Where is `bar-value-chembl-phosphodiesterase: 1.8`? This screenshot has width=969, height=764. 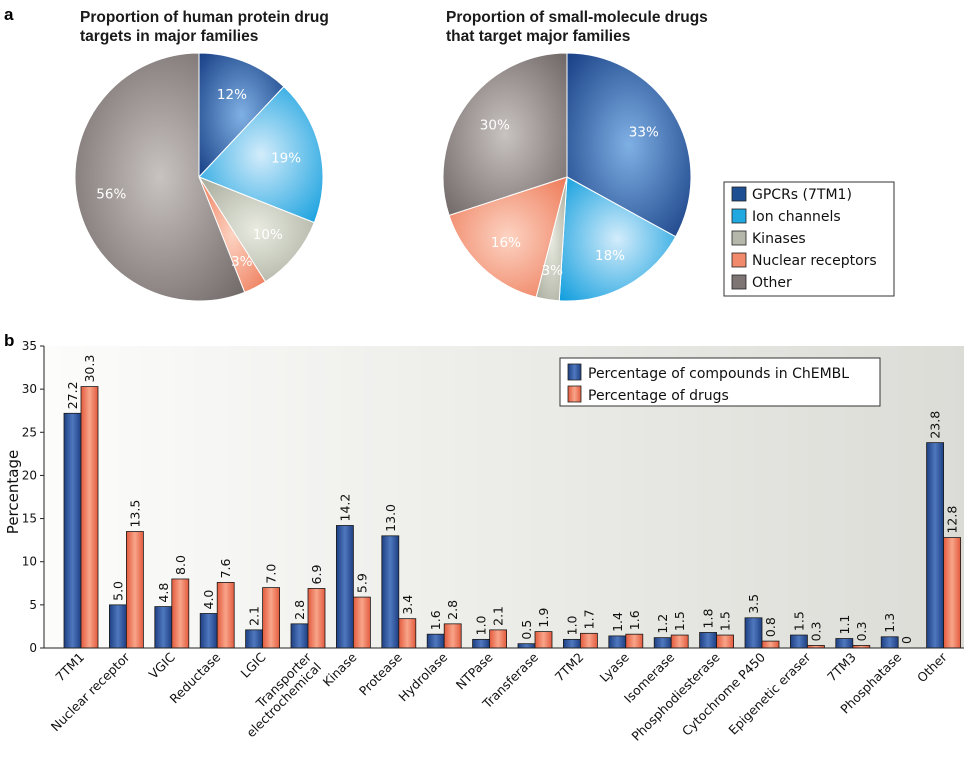 bar-value-chembl-phosphodiesterase: 1.8 is located at coordinates (708, 619).